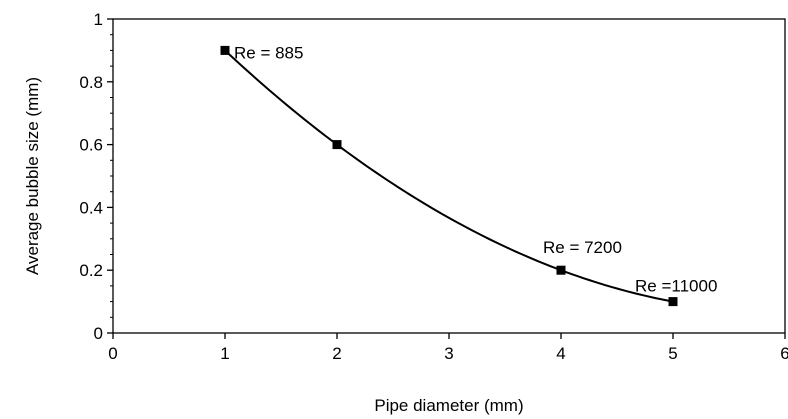 Image resolution: width=788 pixels, height=419 pixels. I want to click on y-tick-label: 1, so click(98, 19).